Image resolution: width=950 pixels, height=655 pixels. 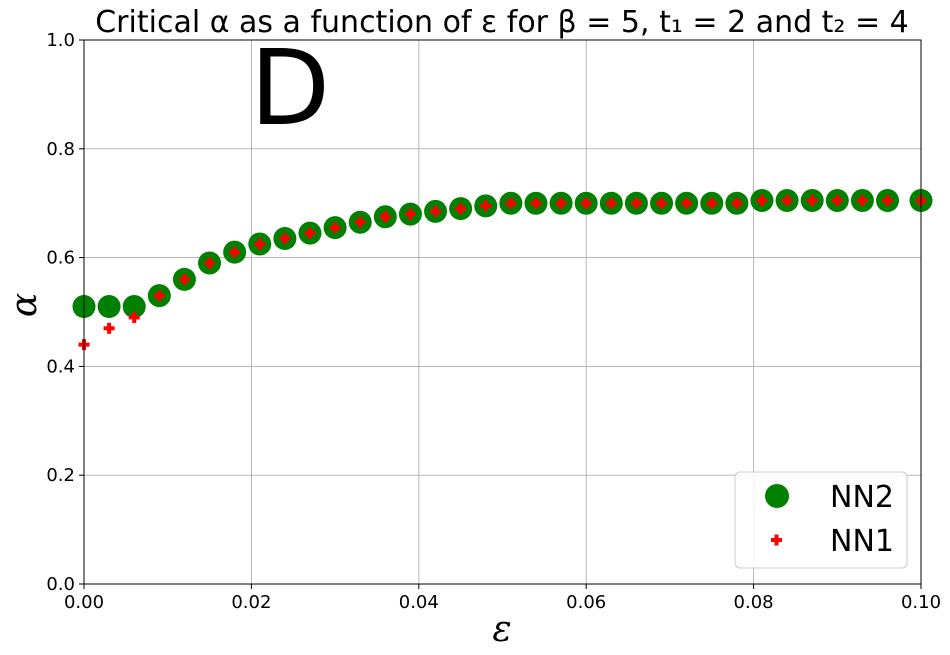 What do you see at coordinates (586, 602) in the screenshot?
I see `x-tick-label: 0.06` at bounding box center [586, 602].